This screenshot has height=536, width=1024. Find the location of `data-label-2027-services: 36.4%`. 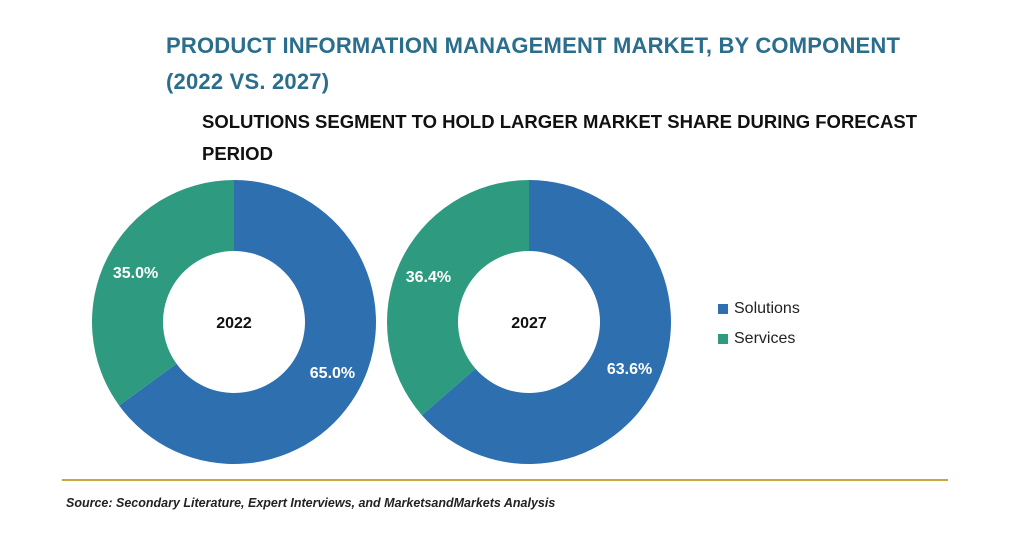

data-label-2027-services: 36.4% is located at coordinates (428, 277).